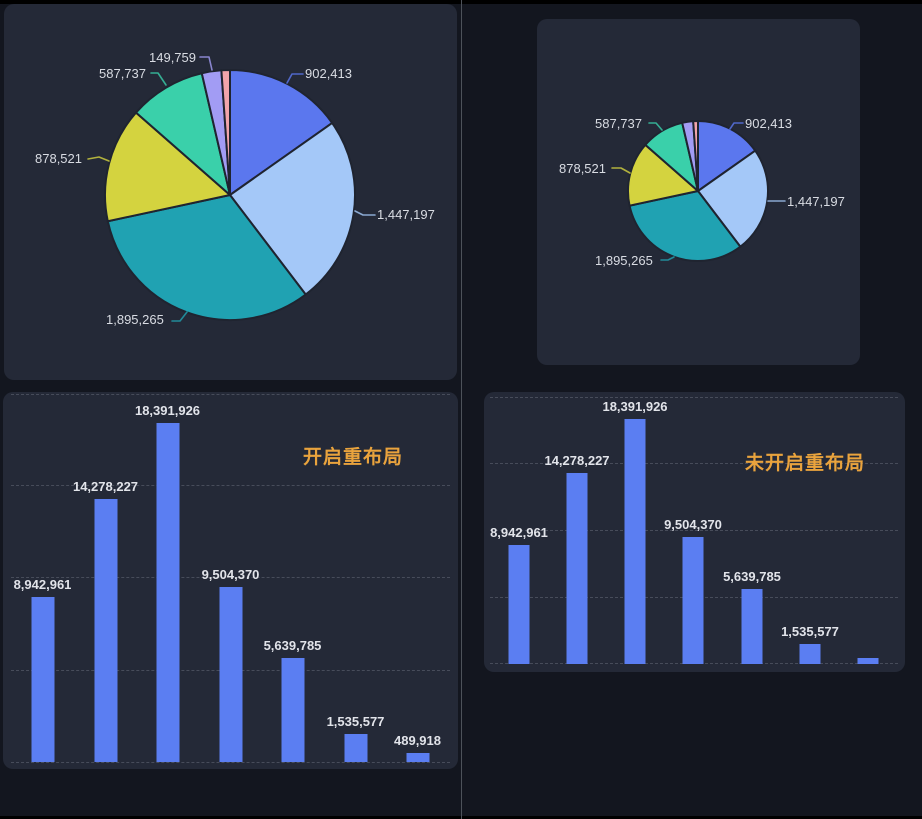  I want to click on bar-slot: 489,918, so click(417, 577).